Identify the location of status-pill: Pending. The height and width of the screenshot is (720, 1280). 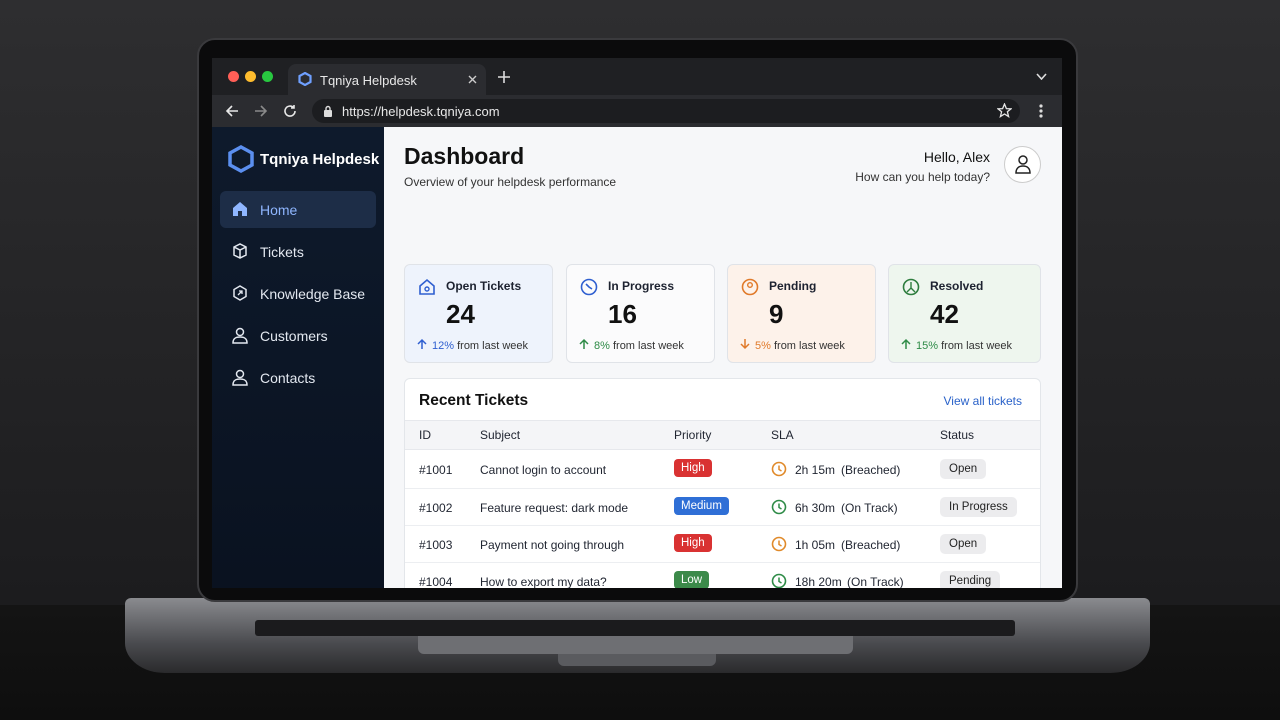
(970, 579).